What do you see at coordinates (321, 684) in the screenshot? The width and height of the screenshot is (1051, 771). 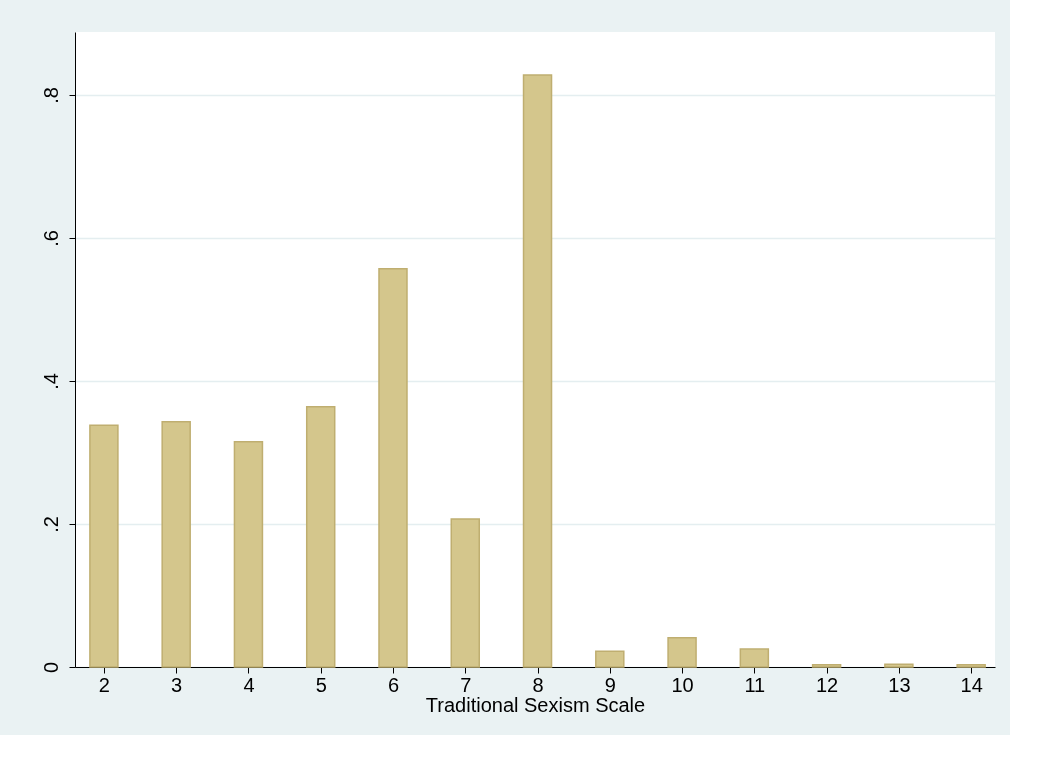 I see `x-tick-label: 5` at bounding box center [321, 684].